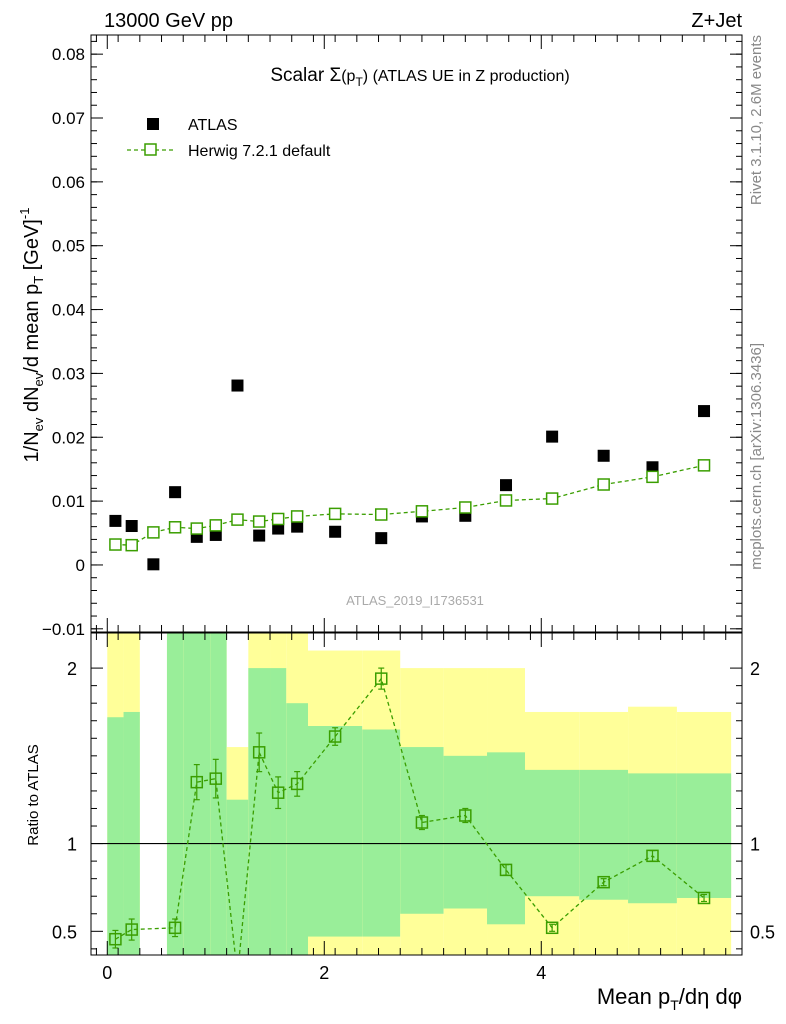 This screenshot has width=786, height=1024. What do you see at coordinates (415, 600) in the screenshot?
I see `analysis-watermark: ATLAS_2019_I1736531` at bounding box center [415, 600].